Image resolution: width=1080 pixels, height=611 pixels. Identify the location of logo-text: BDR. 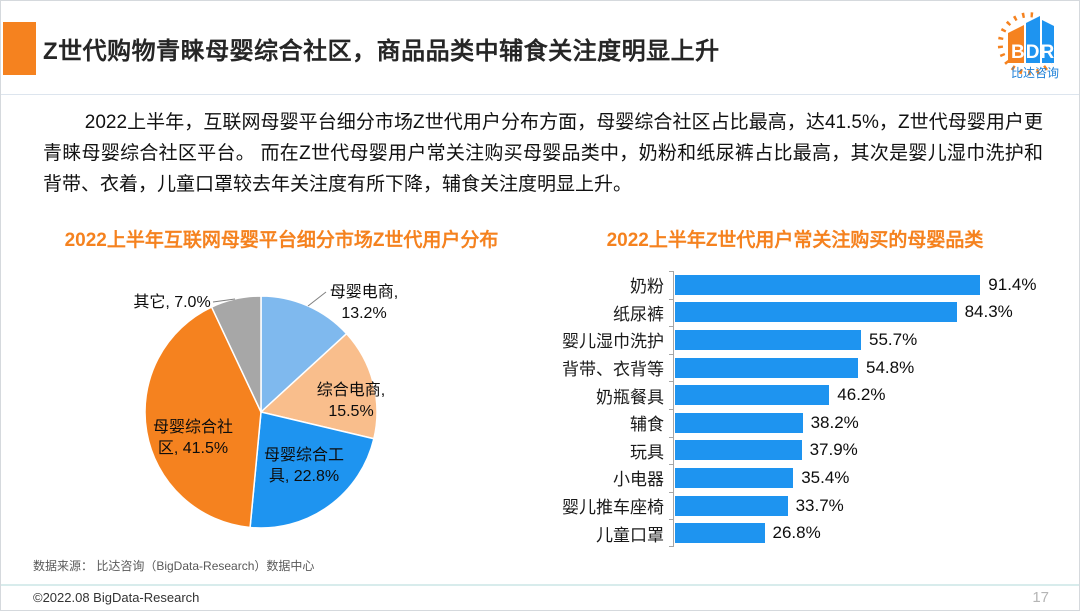
(1033, 52).